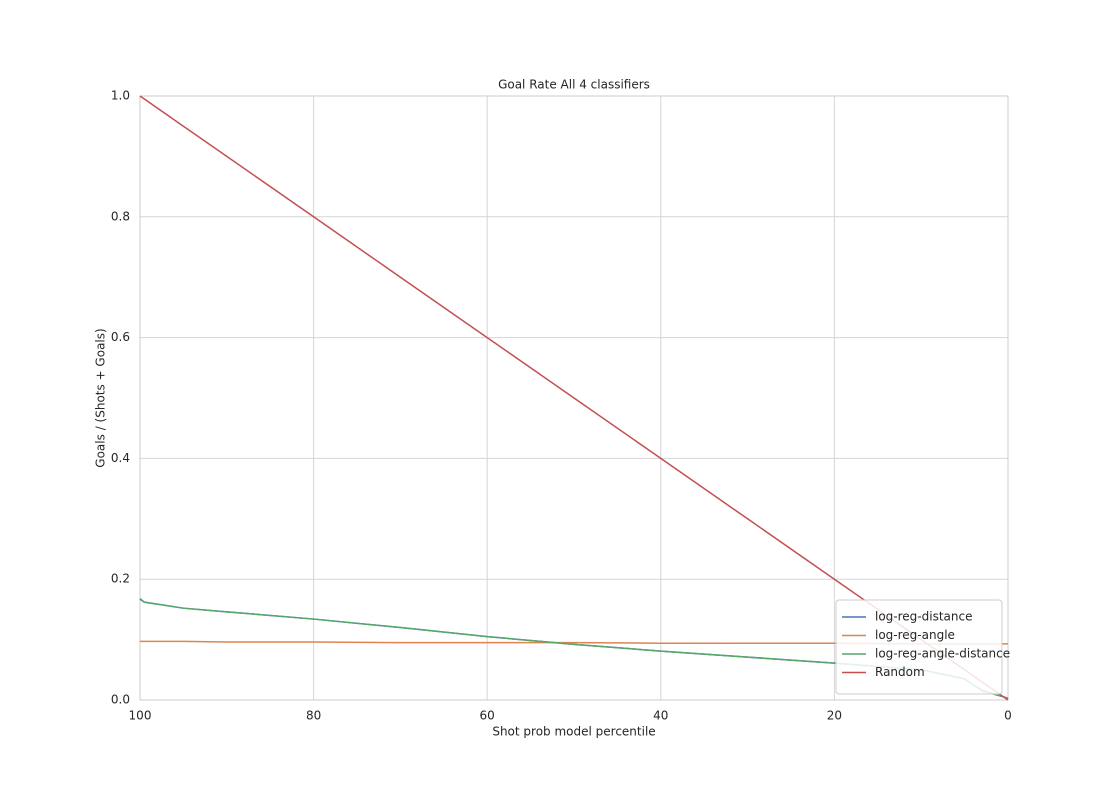  I want to click on x-tick-label: 80, so click(313, 716).